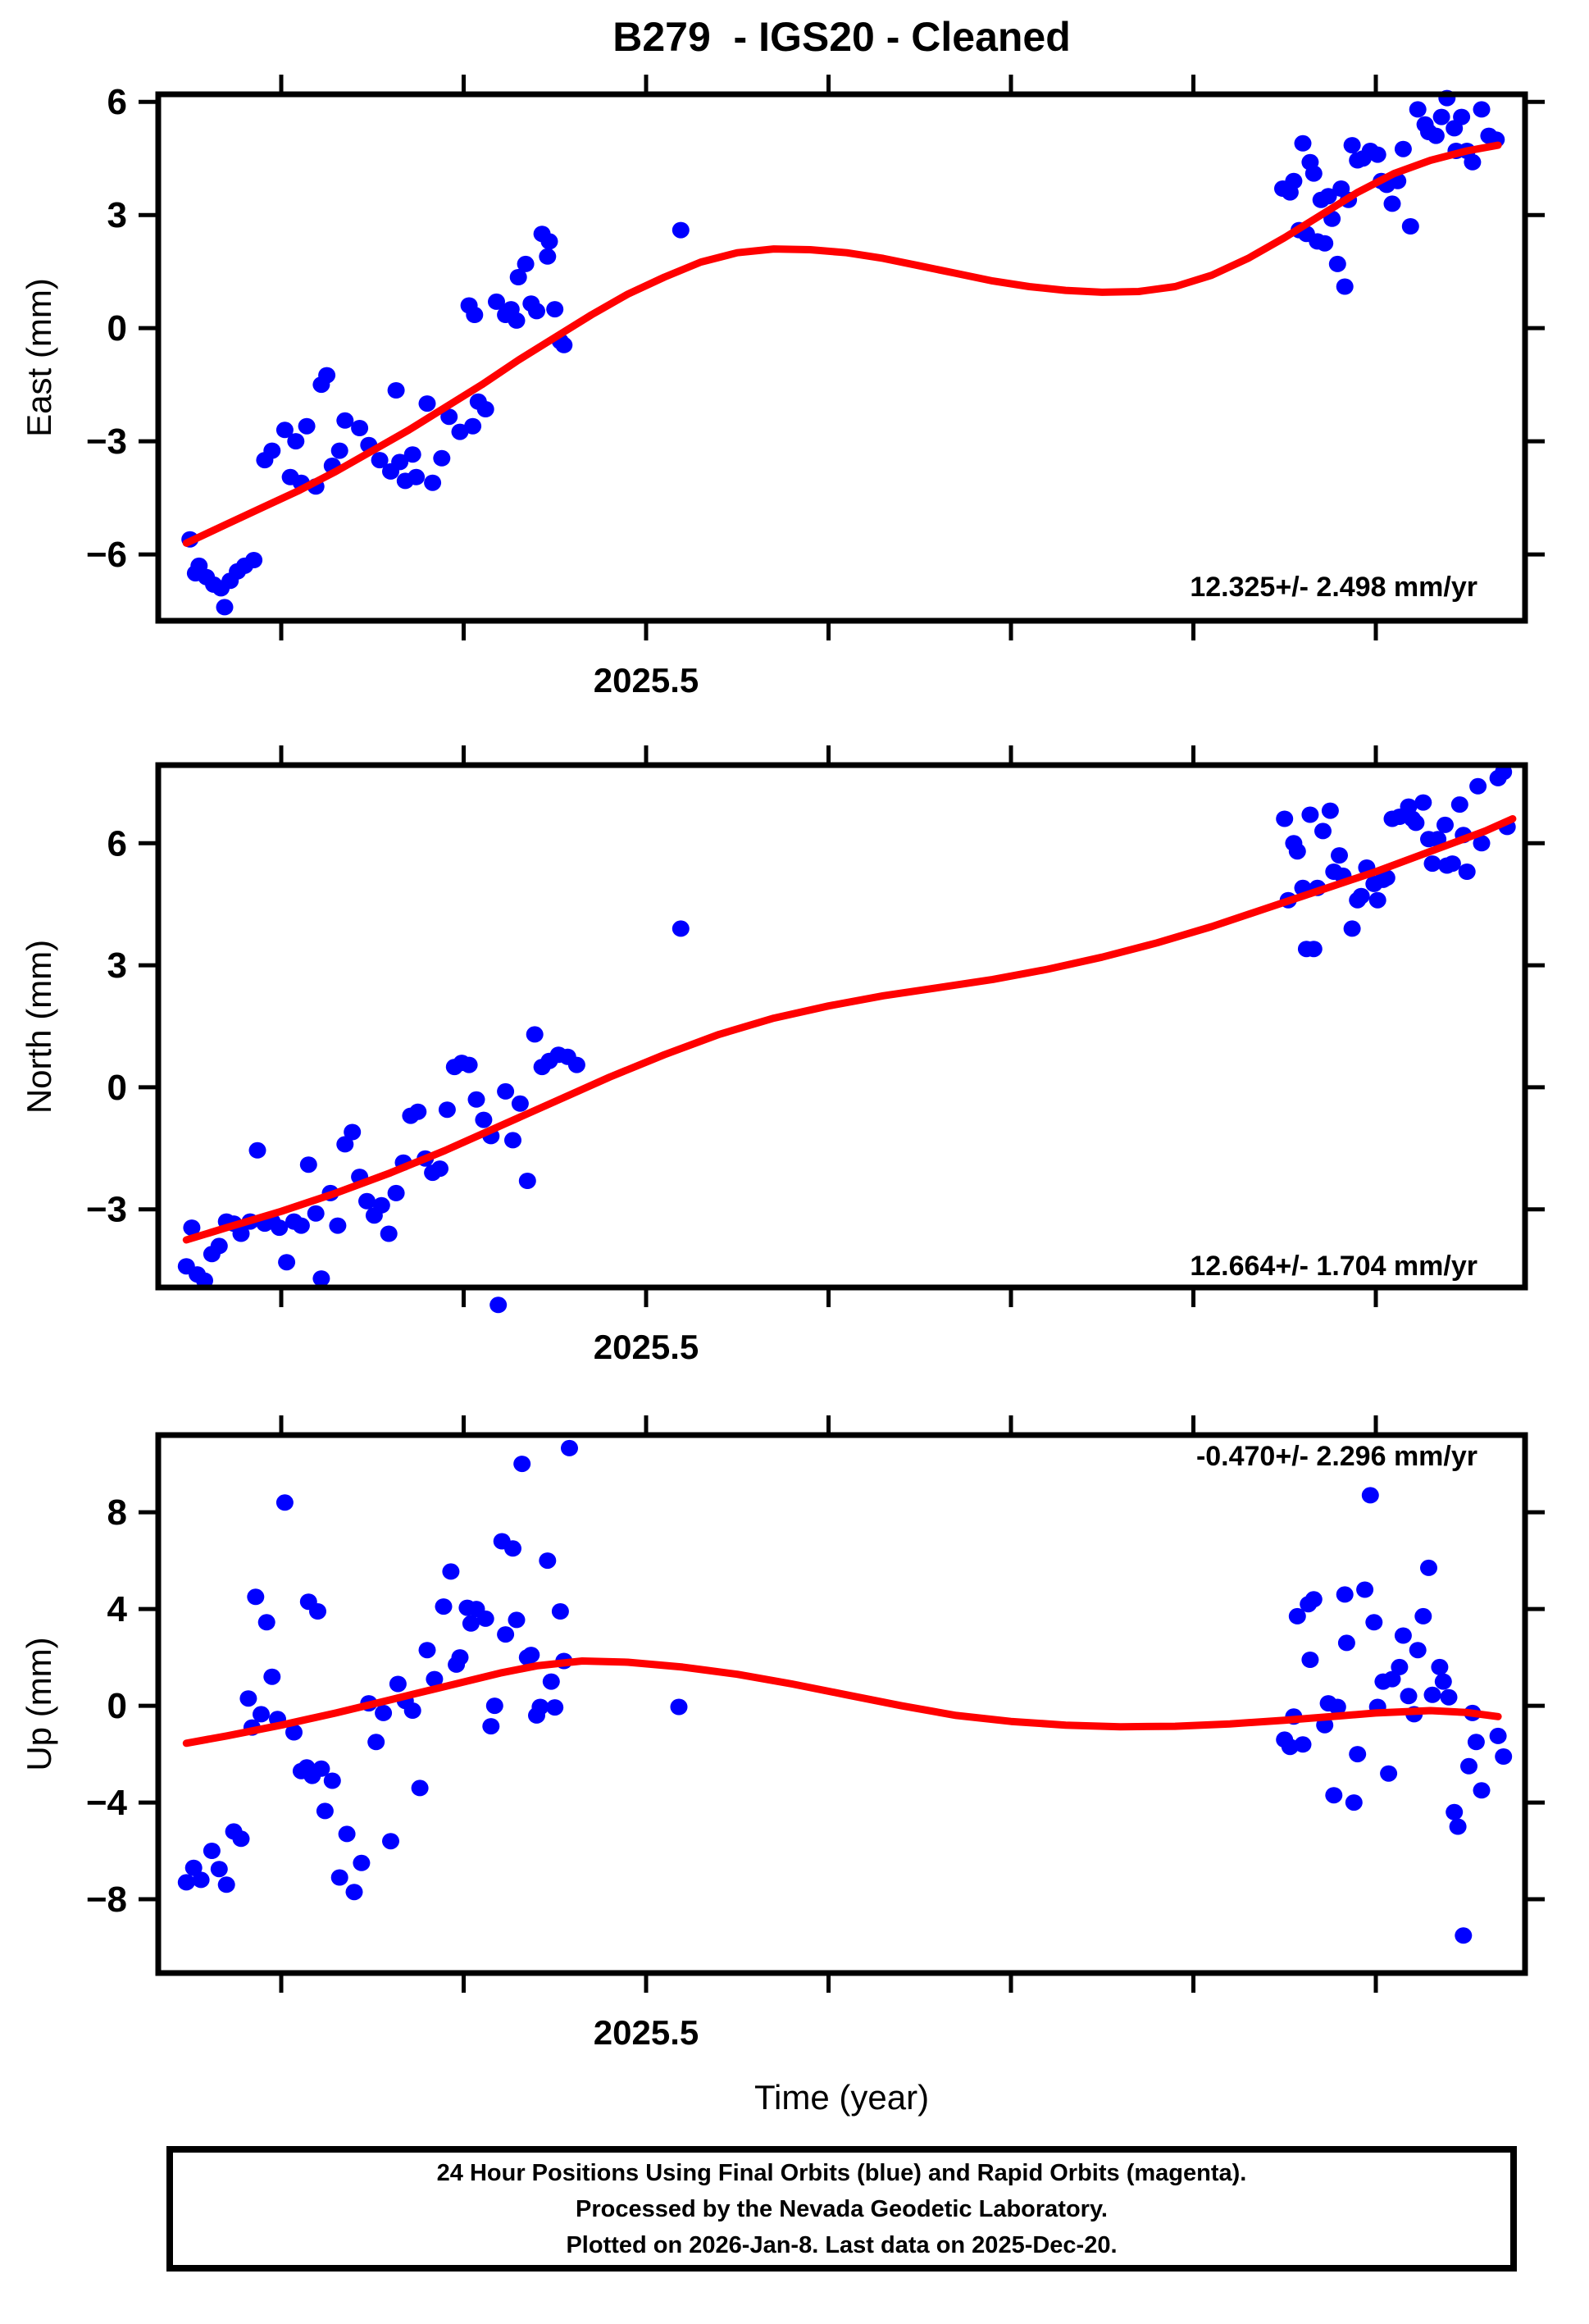 The width and height of the screenshot is (1589, 2324). I want to click on up-trend-line, so click(842, 1702).